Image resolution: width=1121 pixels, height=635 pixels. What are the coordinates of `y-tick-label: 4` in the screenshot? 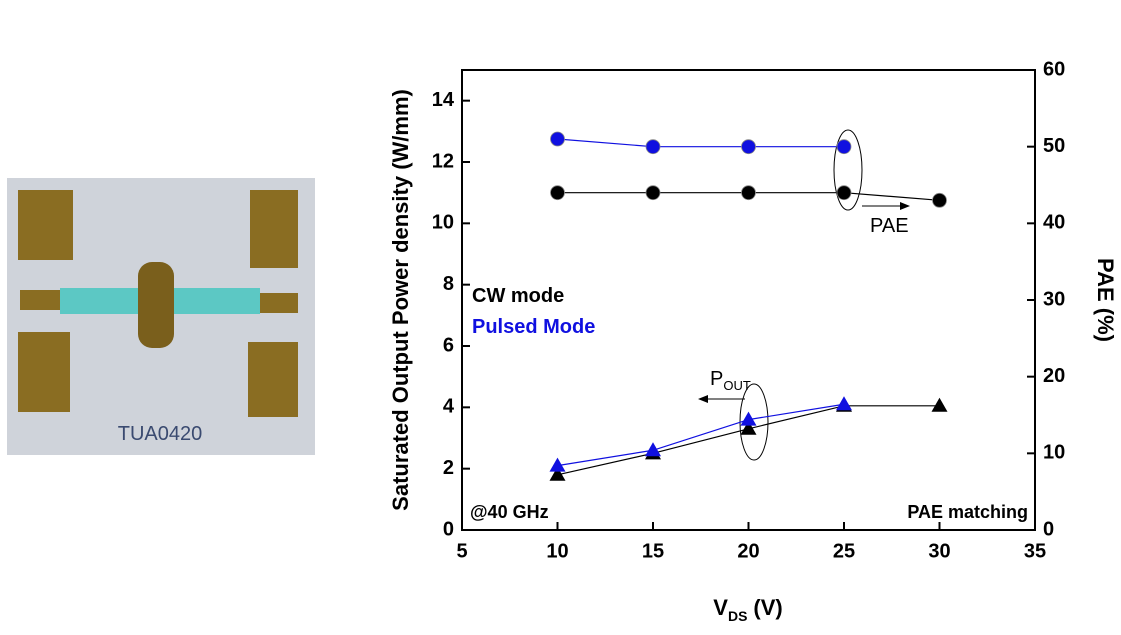 It's located at (449, 407).